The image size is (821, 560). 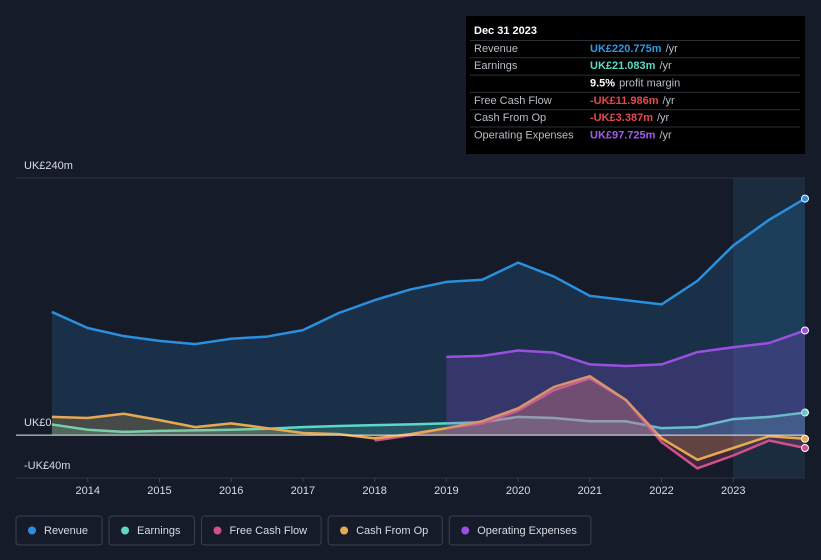 What do you see at coordinates (268, 531) in the screenshot?
I see `legend-label: Free Cash Flow` at bounding box center [268, 531].